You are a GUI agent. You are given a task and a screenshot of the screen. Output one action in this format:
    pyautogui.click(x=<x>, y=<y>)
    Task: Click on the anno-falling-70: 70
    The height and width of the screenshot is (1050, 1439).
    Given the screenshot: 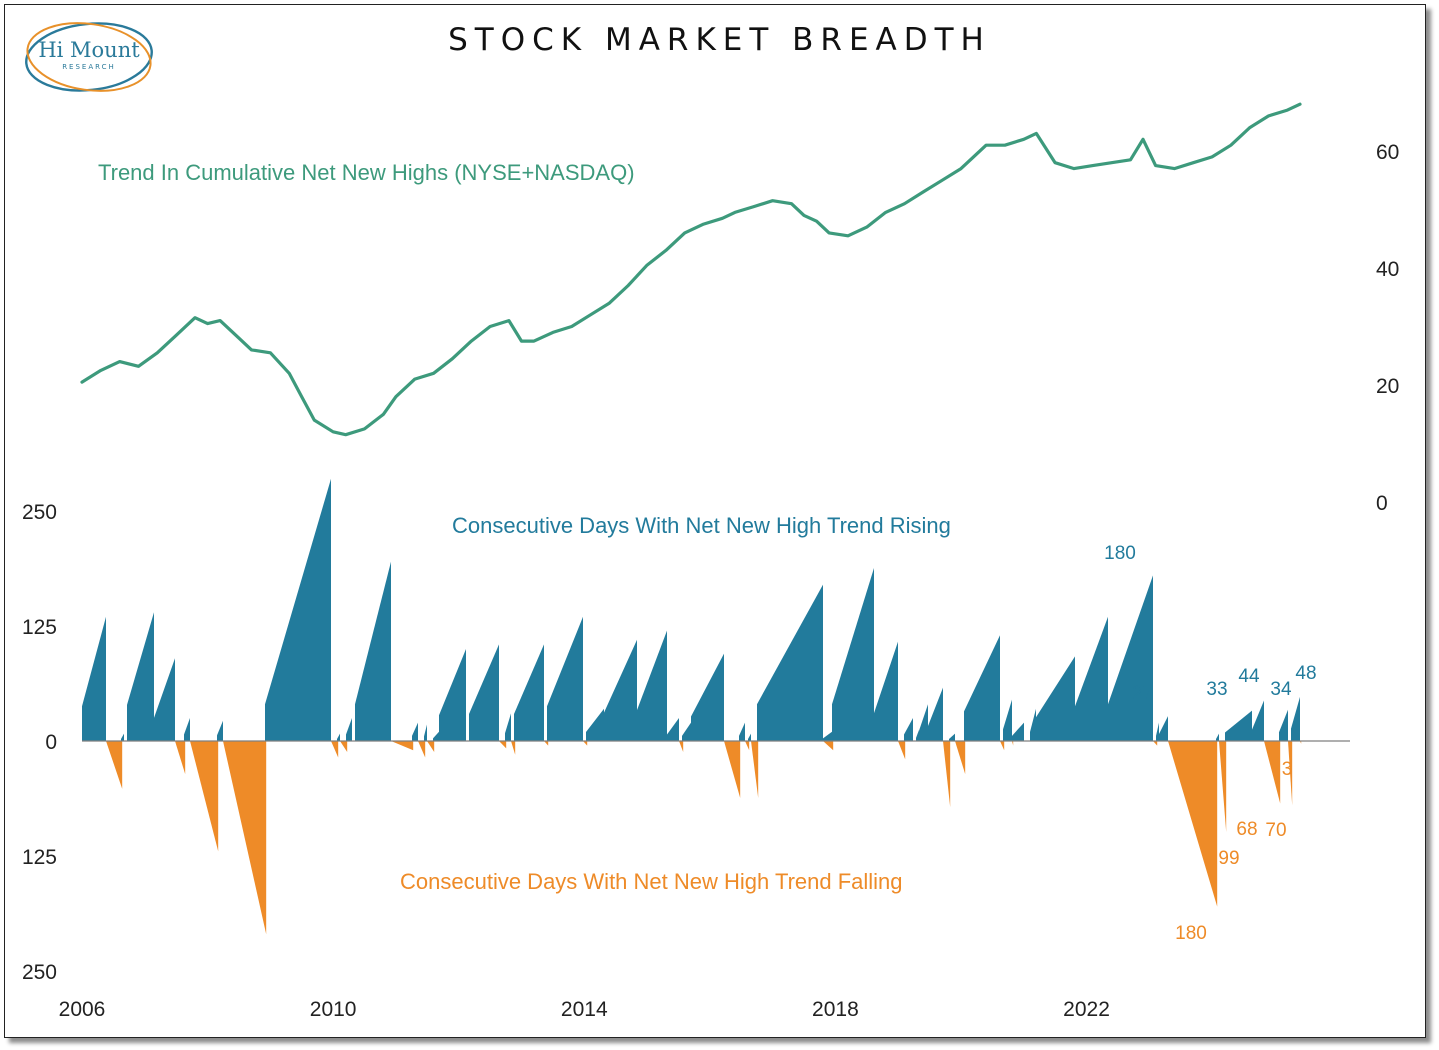 What is the action you would take?
    pyautogui.click(x=1275, y=830)
    